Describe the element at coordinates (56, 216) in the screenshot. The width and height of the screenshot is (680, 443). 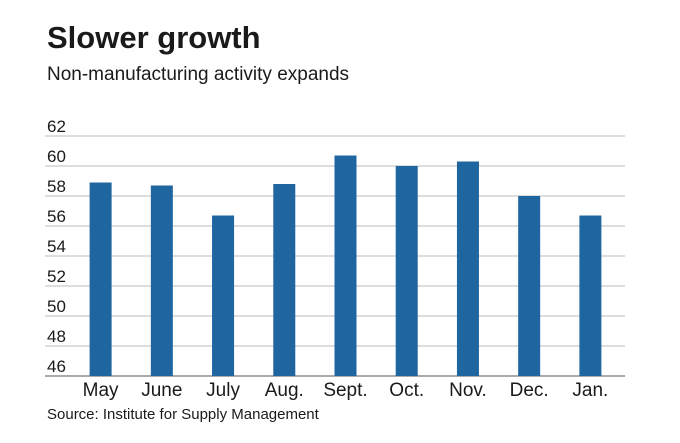
I see `y-tick-label: 56` at that location.